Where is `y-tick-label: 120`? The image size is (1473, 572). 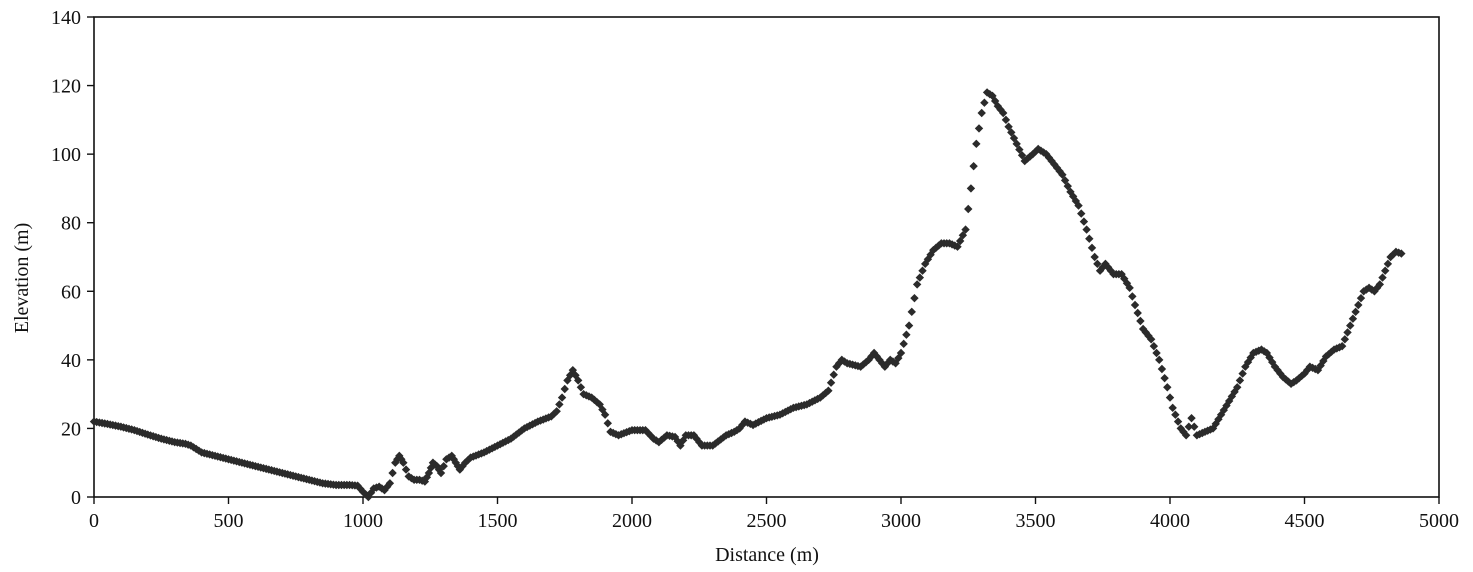 y-tick-label: 120 is located at coordinates (66, 87).